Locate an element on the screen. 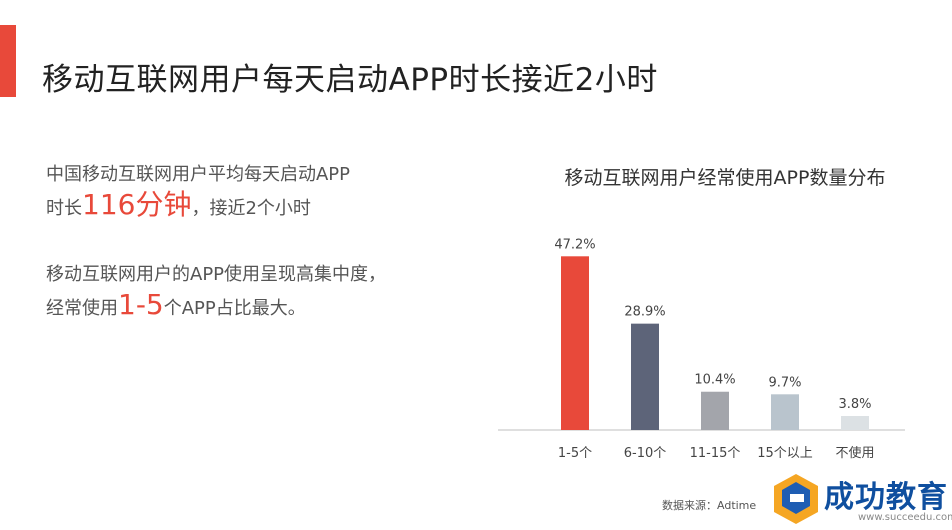 The width and height of the screenshot is (952, 530). paragraph-app-concentration: 移动互联网用户的APP使用呈现高集中度， 经常使用1-5个APP占比最大。 is located at coordinates (216, 292).